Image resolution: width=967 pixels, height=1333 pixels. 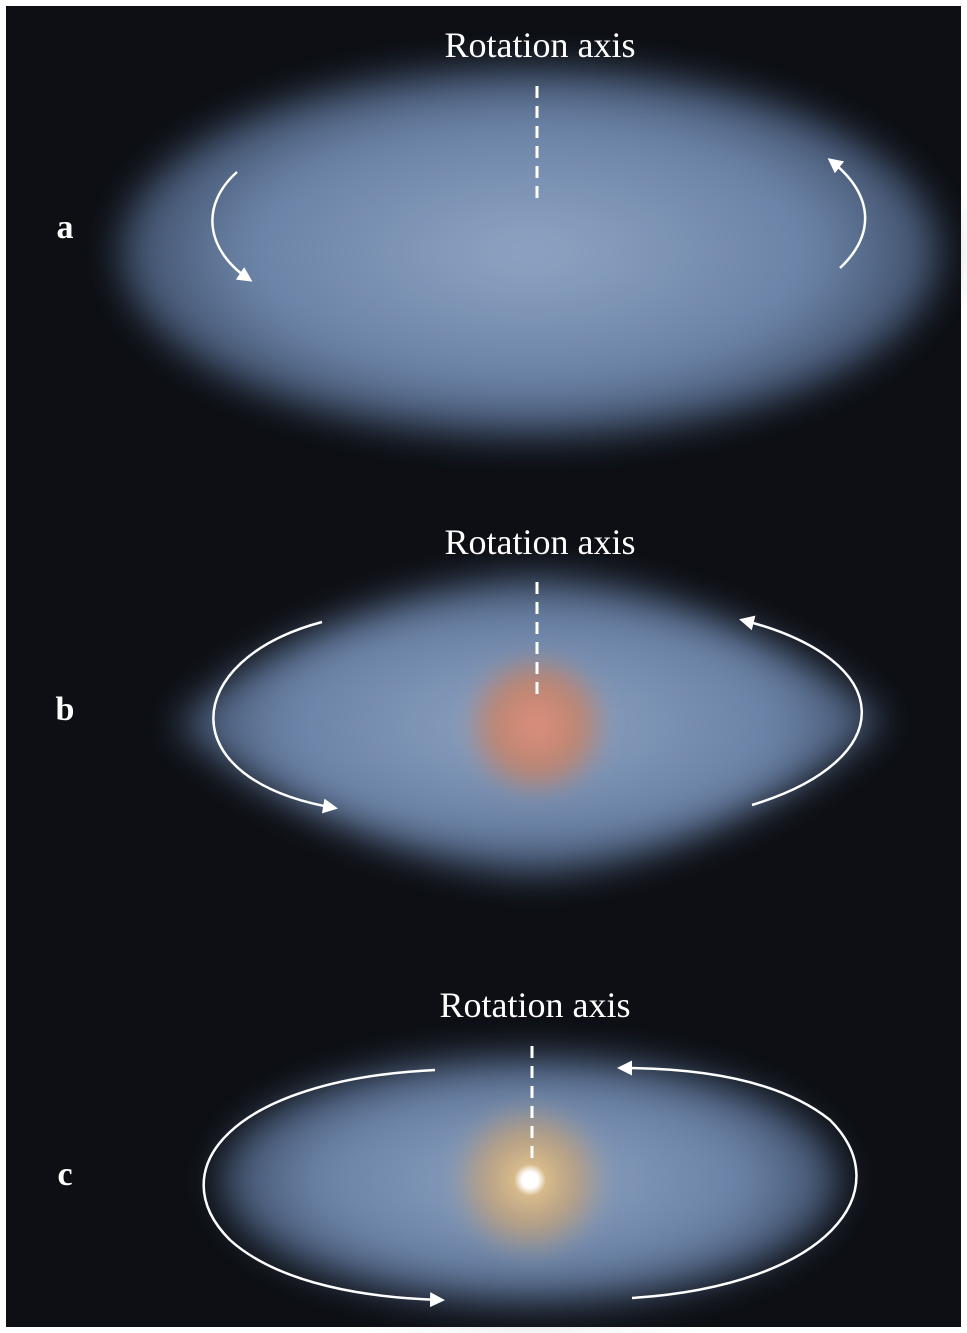 I want to click on panel-label: a, so click(x=65, y=227).